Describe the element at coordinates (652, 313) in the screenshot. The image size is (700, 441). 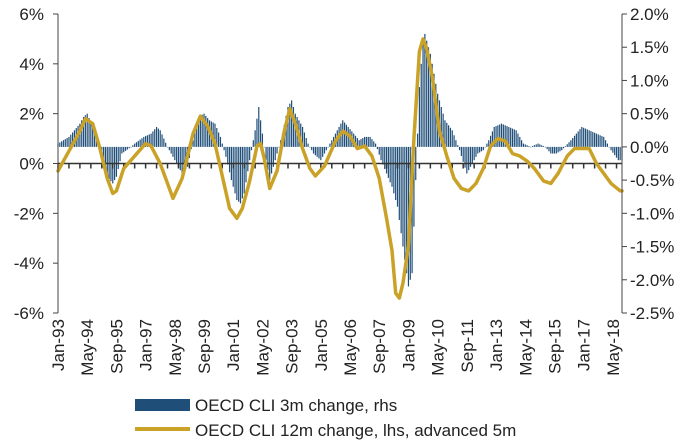
I see `right-tick-label: -2.5%` at that location.